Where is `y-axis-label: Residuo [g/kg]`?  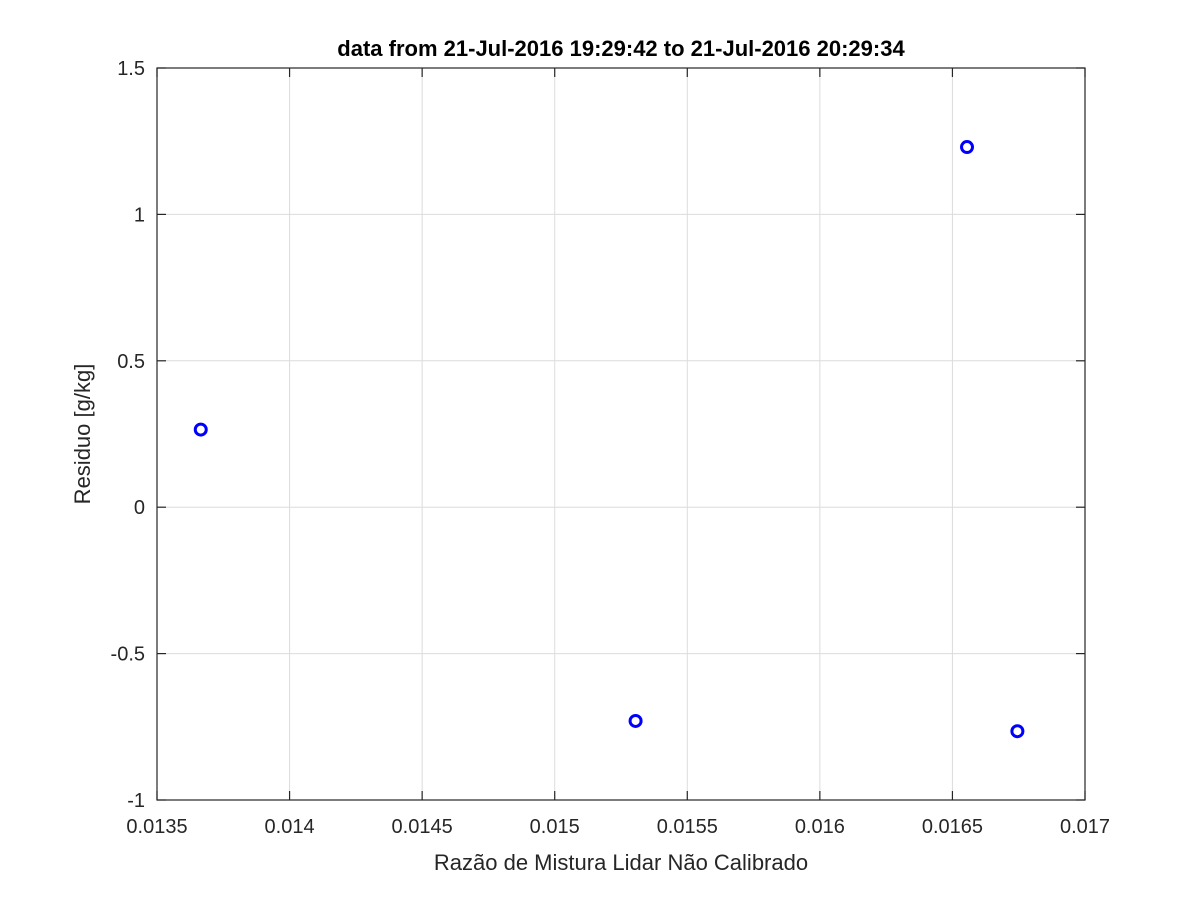
y-axis-label: Residuo [g/kg] is located at coordinates (82, 434).